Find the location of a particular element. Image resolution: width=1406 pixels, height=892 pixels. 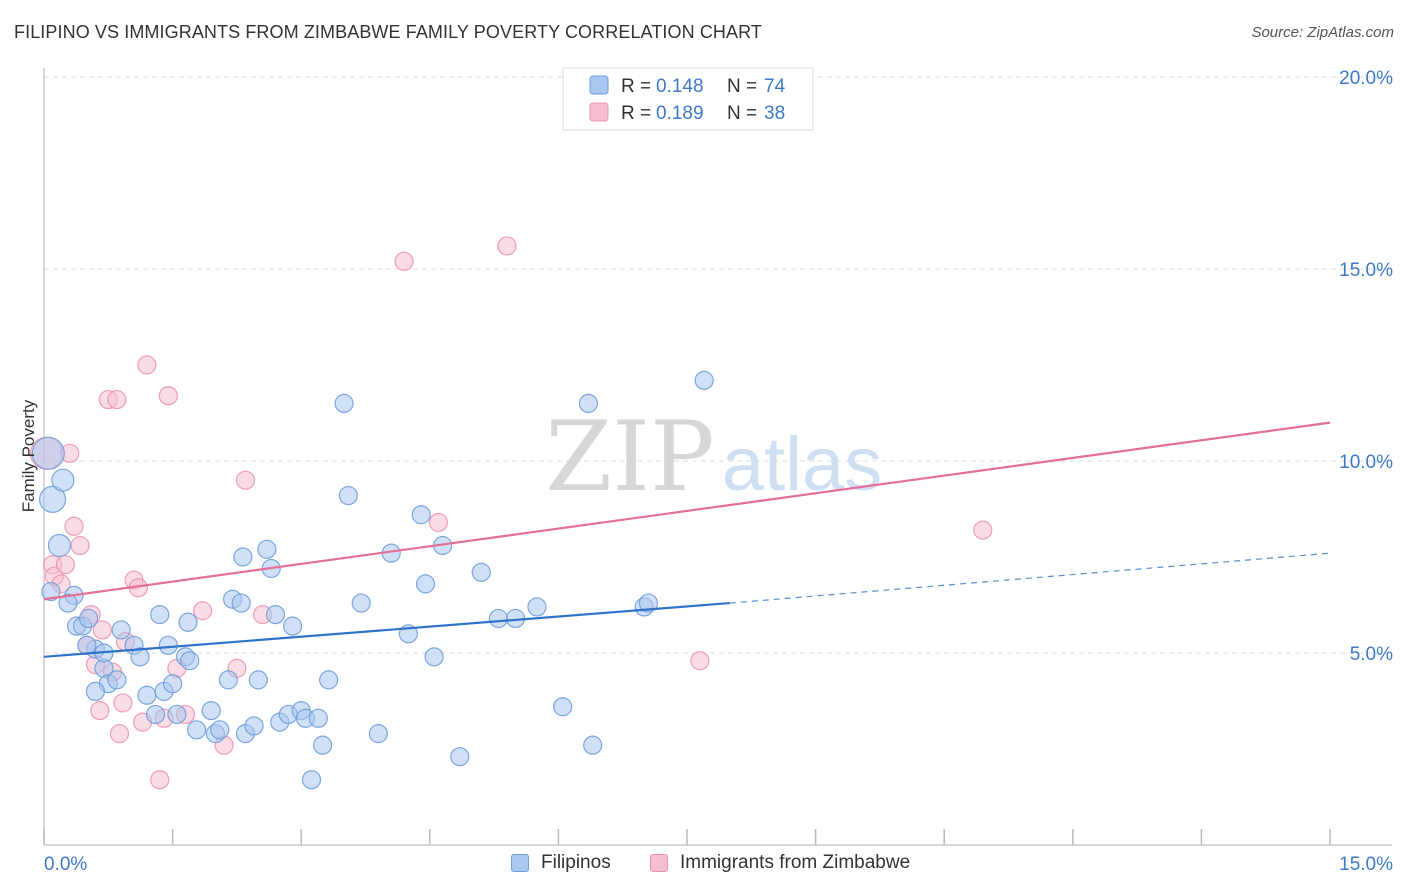

watermark-atlas: atlas is located at coordinates (802, 464).